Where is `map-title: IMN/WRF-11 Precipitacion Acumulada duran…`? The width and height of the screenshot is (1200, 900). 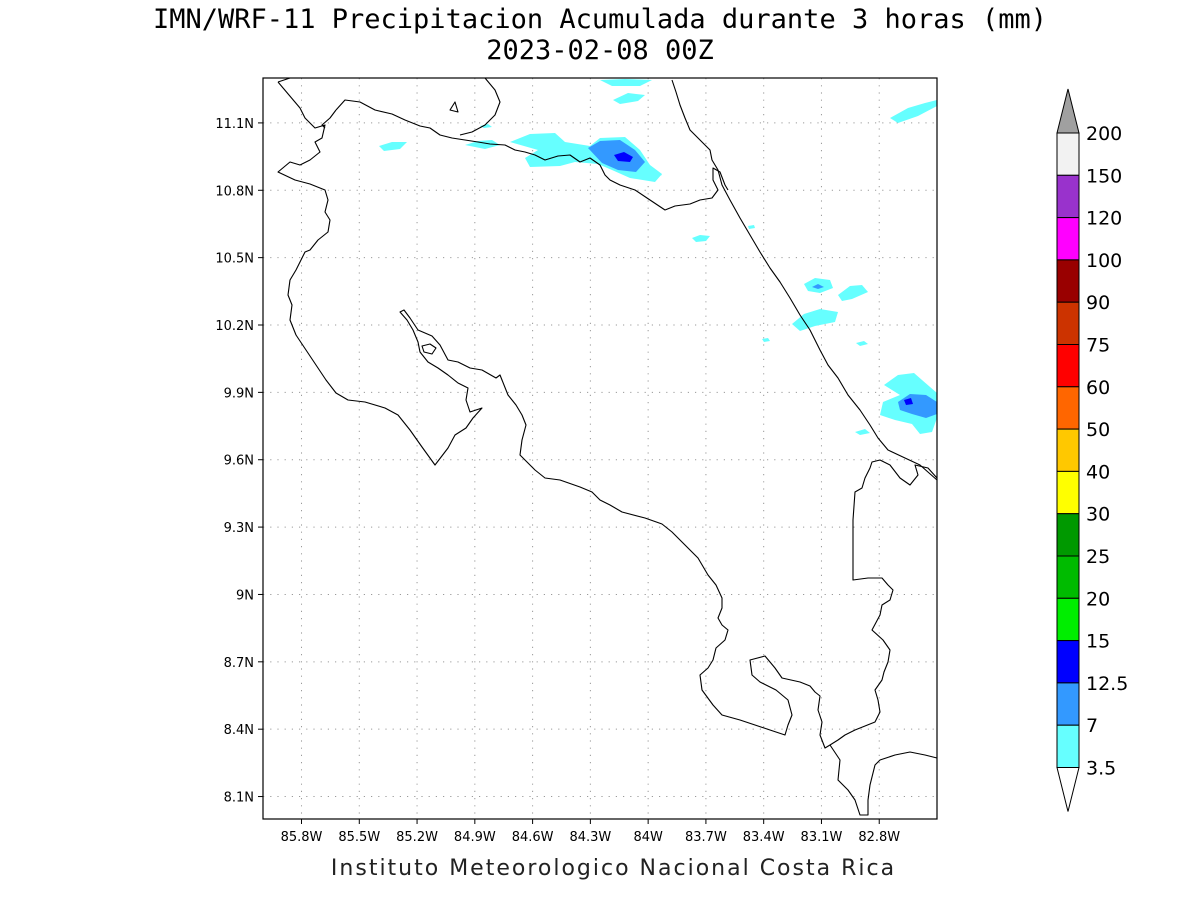 map-title: IMN/WRF-11 Precipitacion Acumulada duran… is located at coordinates (600, 19).